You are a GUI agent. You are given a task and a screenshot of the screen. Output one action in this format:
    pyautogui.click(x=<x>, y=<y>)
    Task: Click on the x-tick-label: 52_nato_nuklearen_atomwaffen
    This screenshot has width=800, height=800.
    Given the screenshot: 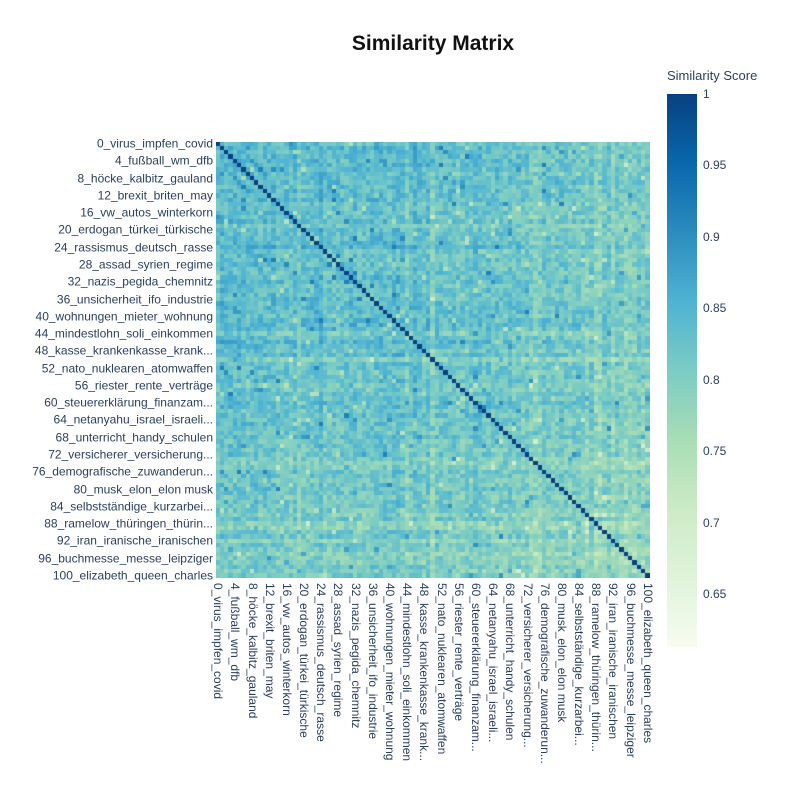 What is the action you would take?
    pyautogui.click(x=441, y=669)
    